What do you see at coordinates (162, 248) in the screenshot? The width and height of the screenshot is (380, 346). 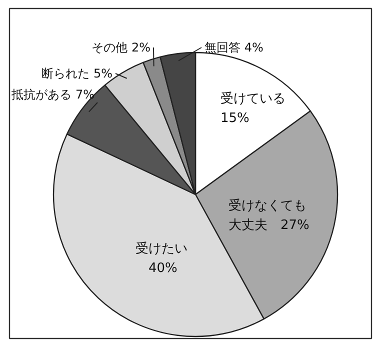 I see `slice-label: 受けたい` at bounding box center [162, 248].